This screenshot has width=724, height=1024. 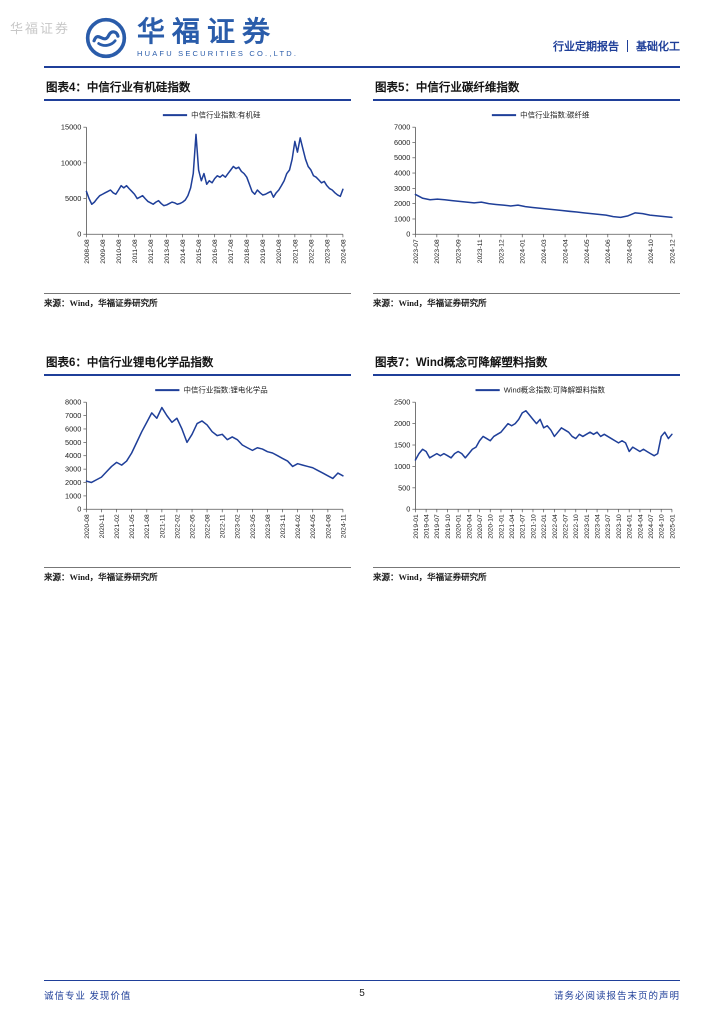 What do you see at coordinates (197, 364) in the screenshot?
I see `figure-6-title: 图表6：中信行业锂电化学品指数` at bounding box center [197, 364].